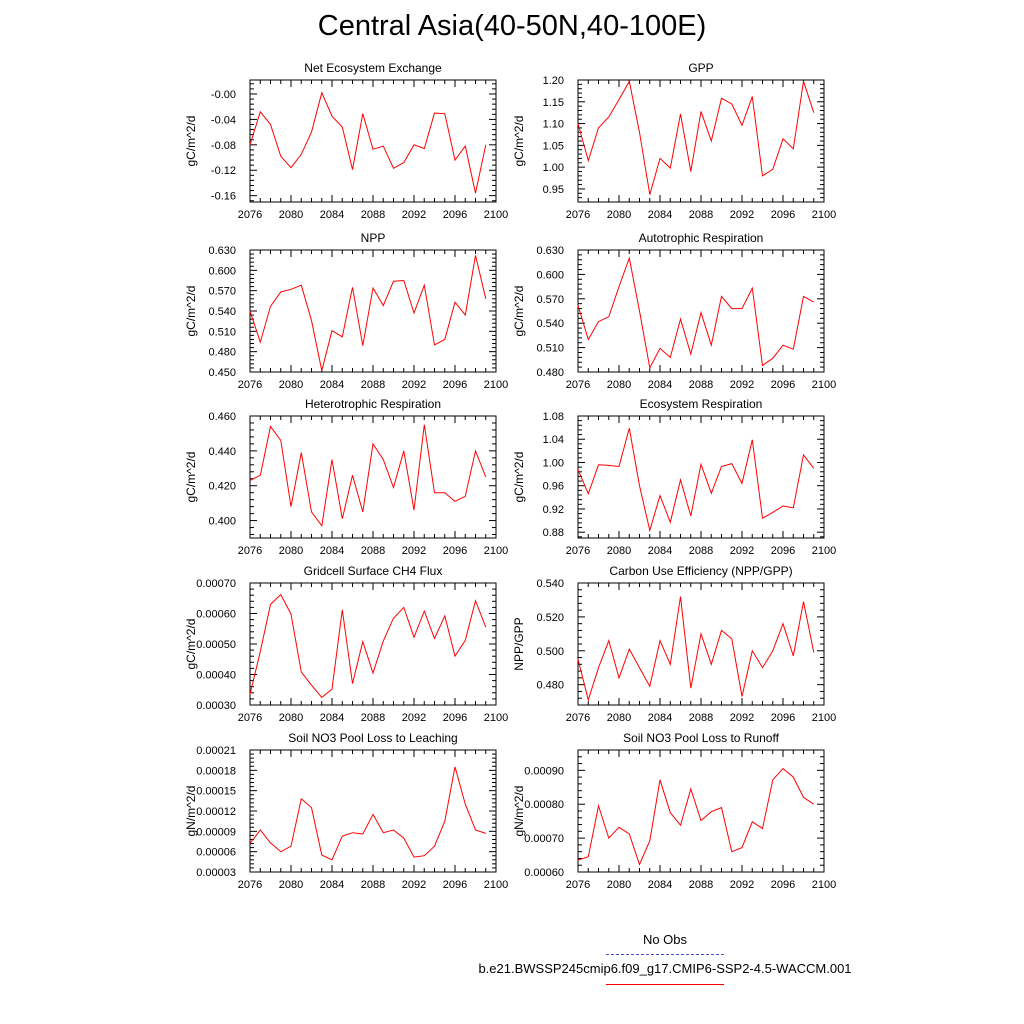 The width and height of the screenshot is (1024, 1024). I want to click on chart-6-ytick-label: 0.96, so click(553, 487).